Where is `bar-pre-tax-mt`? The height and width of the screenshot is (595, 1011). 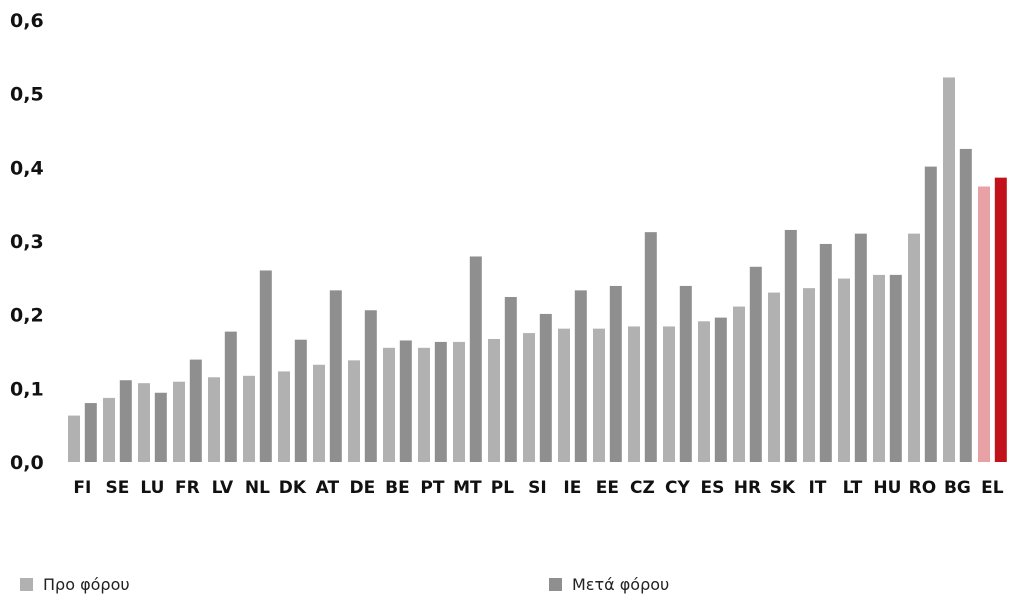
bar-pre-tax-mt is located at coordinates (459, 401).